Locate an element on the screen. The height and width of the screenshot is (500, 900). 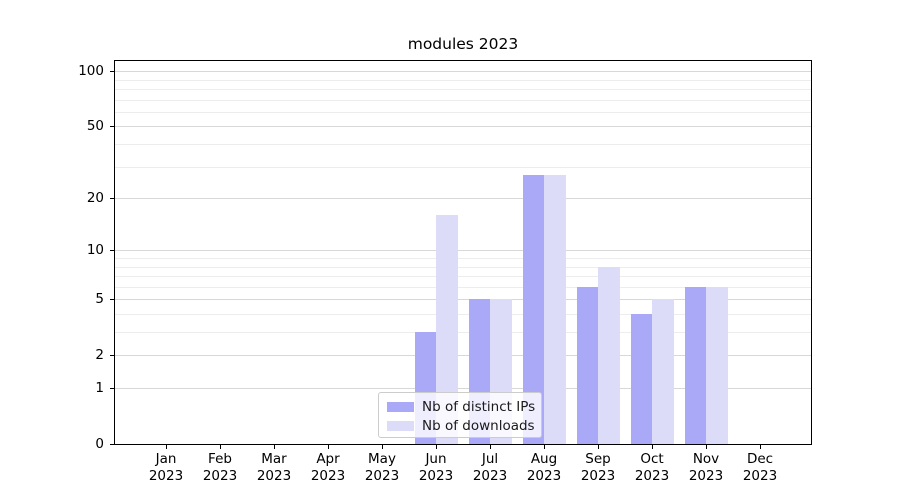
y-label-20: 20 is located at coordinates (95, 198).